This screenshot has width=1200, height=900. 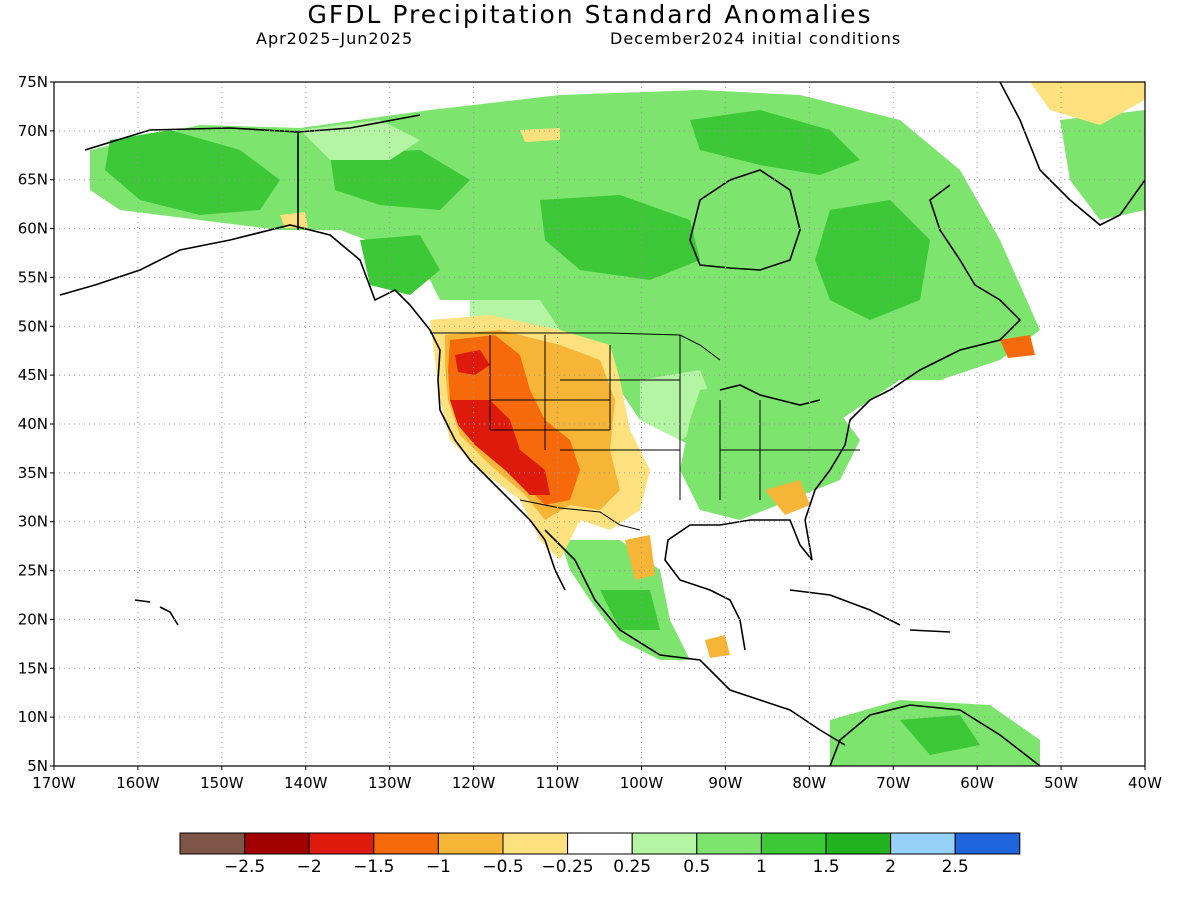 I want to click on lon-label: 80W, so click(x=809, y=783).